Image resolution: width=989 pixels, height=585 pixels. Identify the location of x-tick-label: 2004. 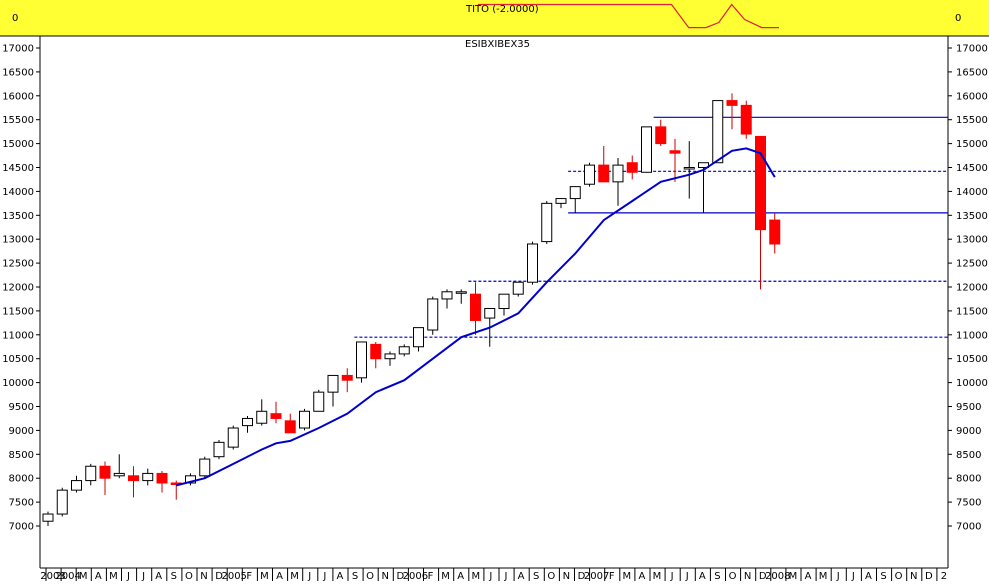
(67, 576).